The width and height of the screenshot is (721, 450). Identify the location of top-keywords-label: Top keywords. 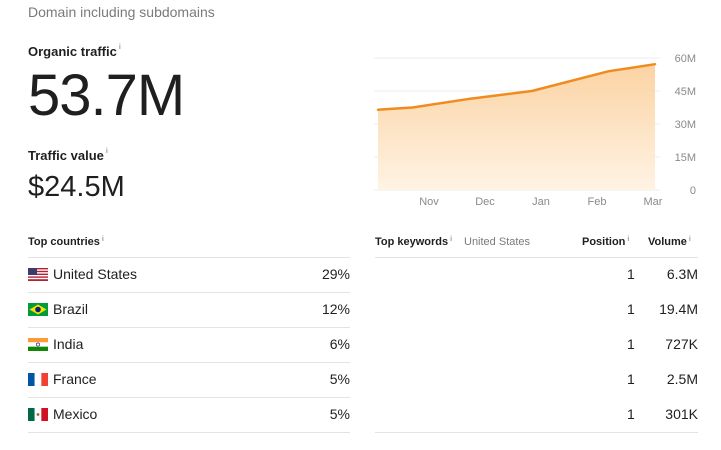
(412, 242).